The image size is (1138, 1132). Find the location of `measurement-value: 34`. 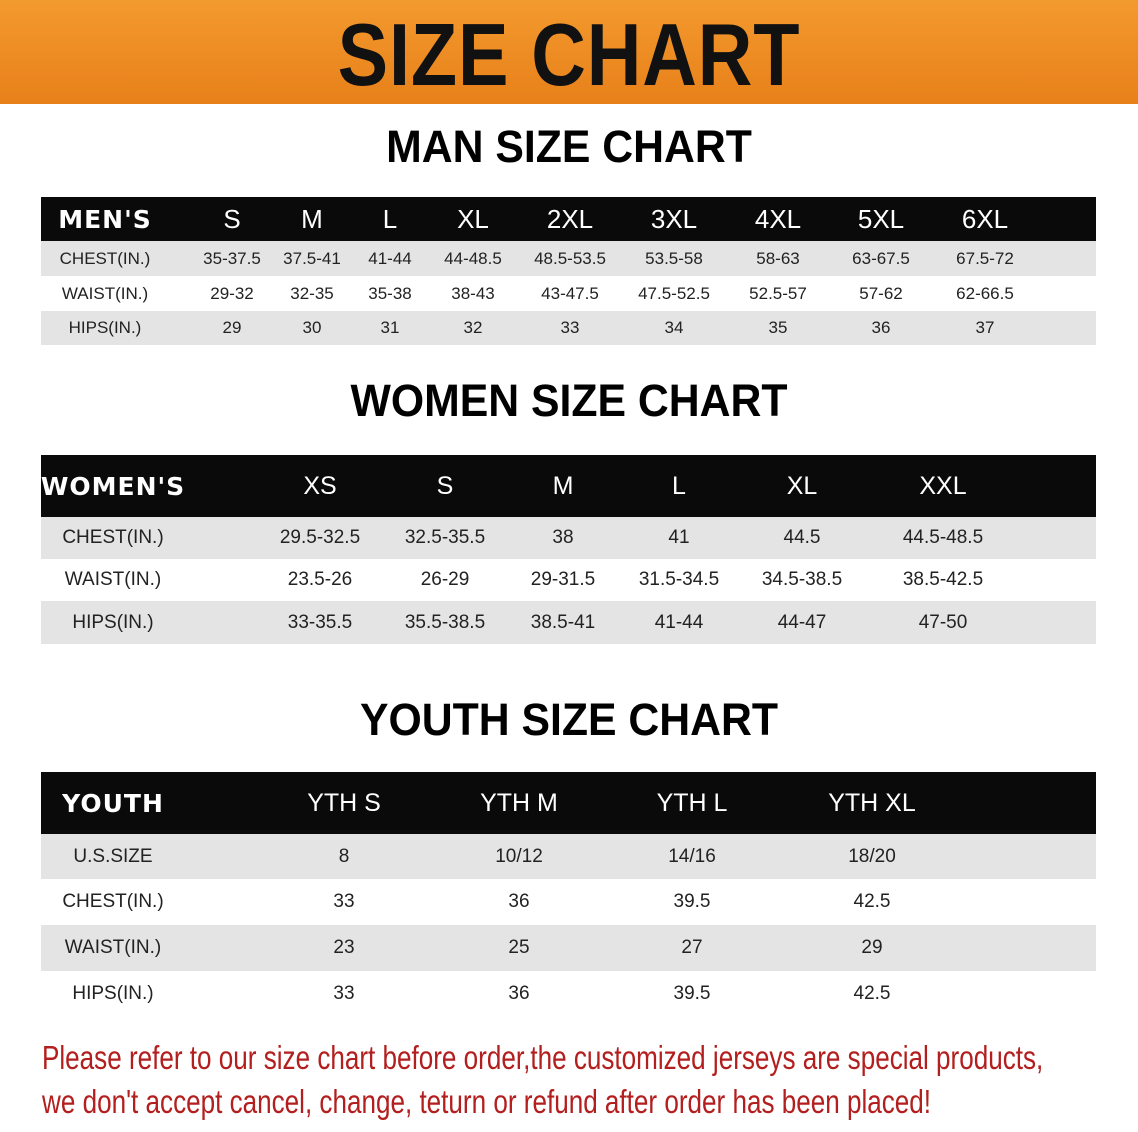

measurement-value: 34 is located at coordinates (674, 327).